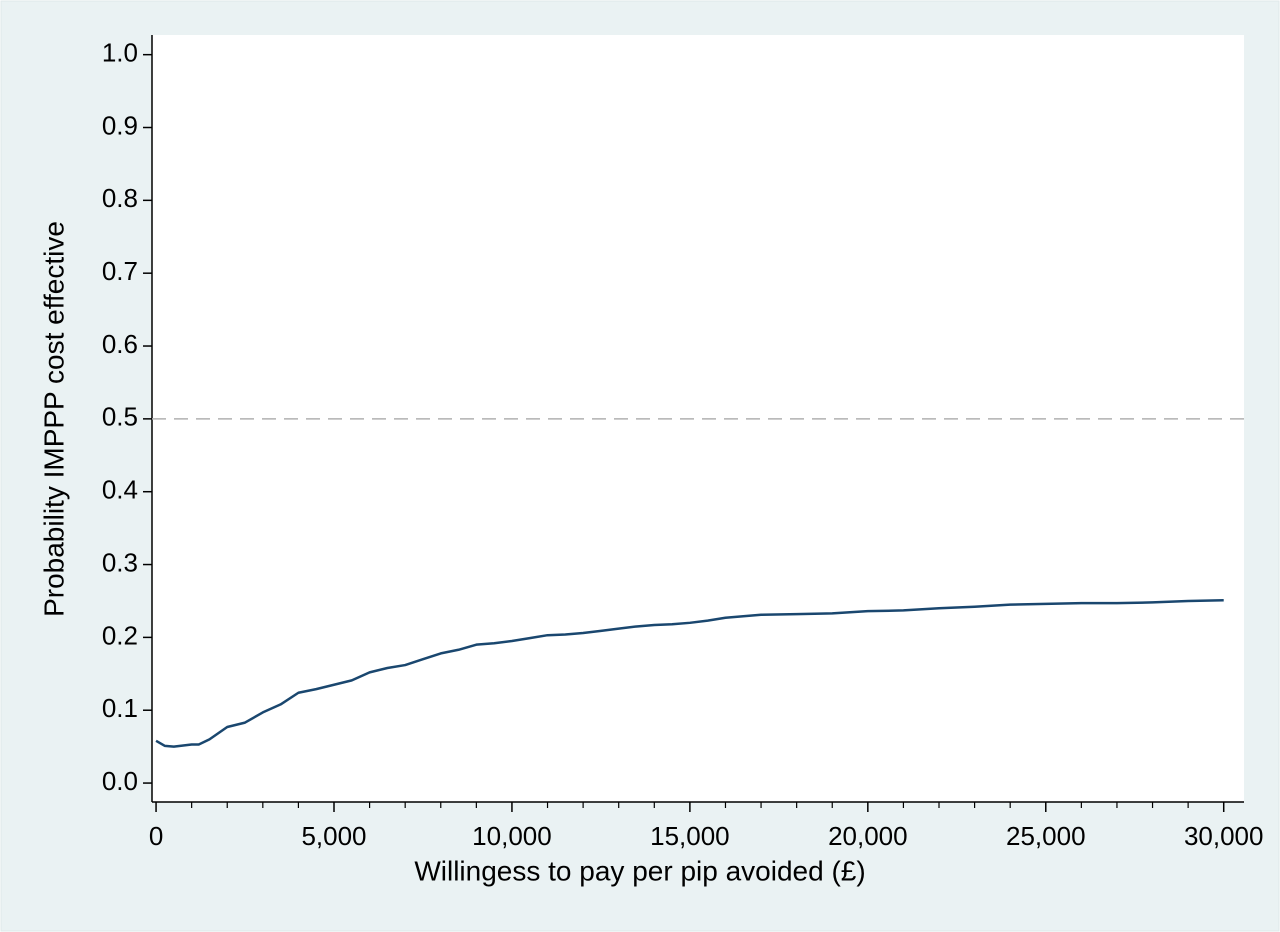  I want to click on x-axis-title: Willingess to pay per pip avoided (£), so click(639, 870).